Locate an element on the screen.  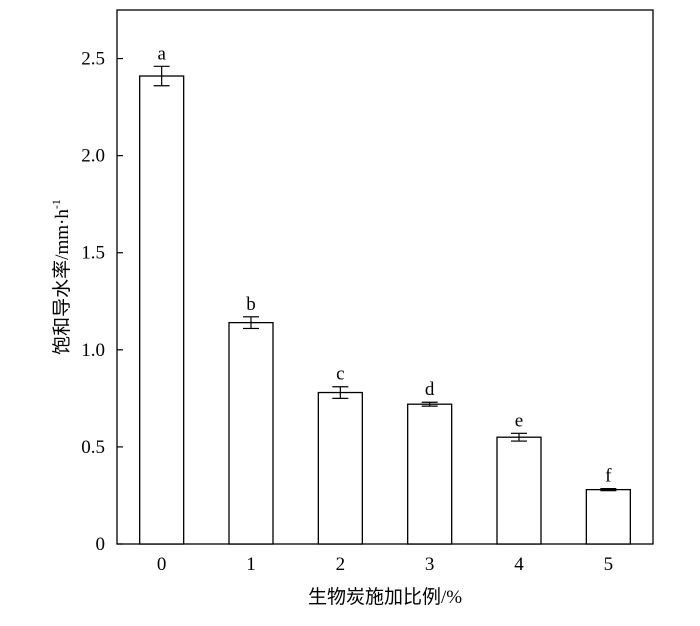
x-axis-label: 生物炭施加比例/% is located at coordinates (385, 597).